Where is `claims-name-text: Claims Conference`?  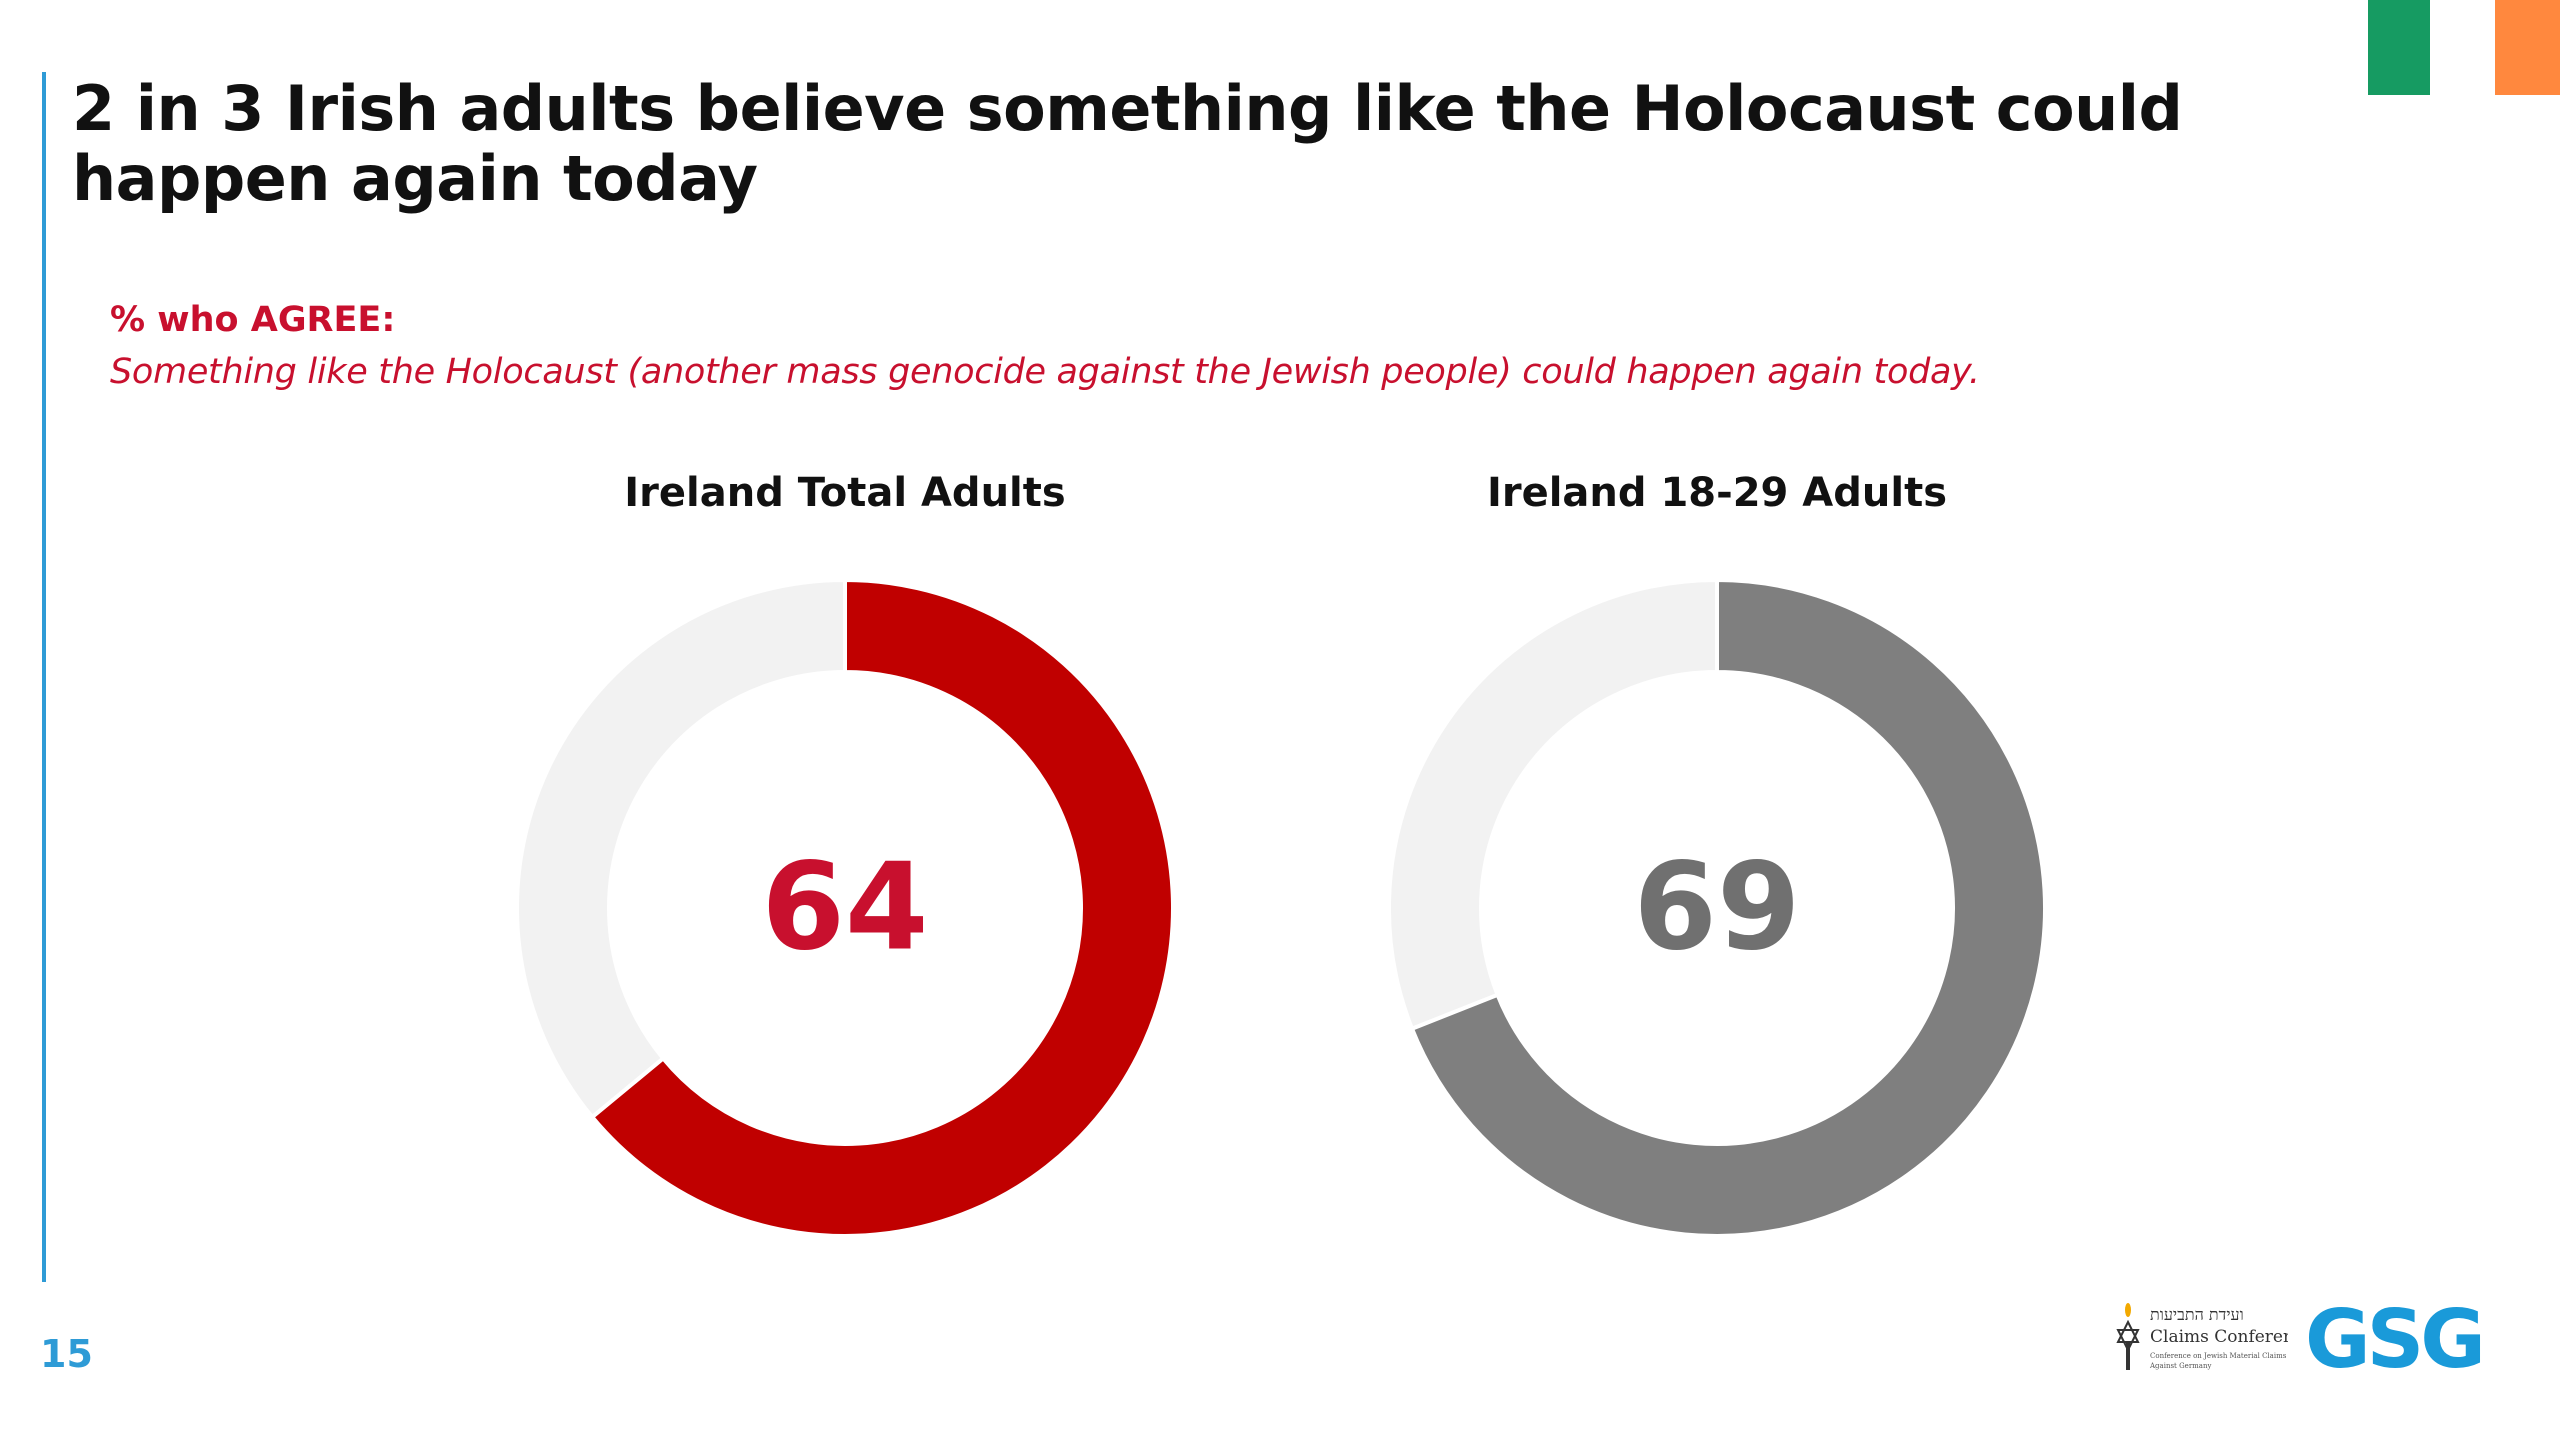
claims-name-text: Claims Conference is located at coordinates (2219, 1337).